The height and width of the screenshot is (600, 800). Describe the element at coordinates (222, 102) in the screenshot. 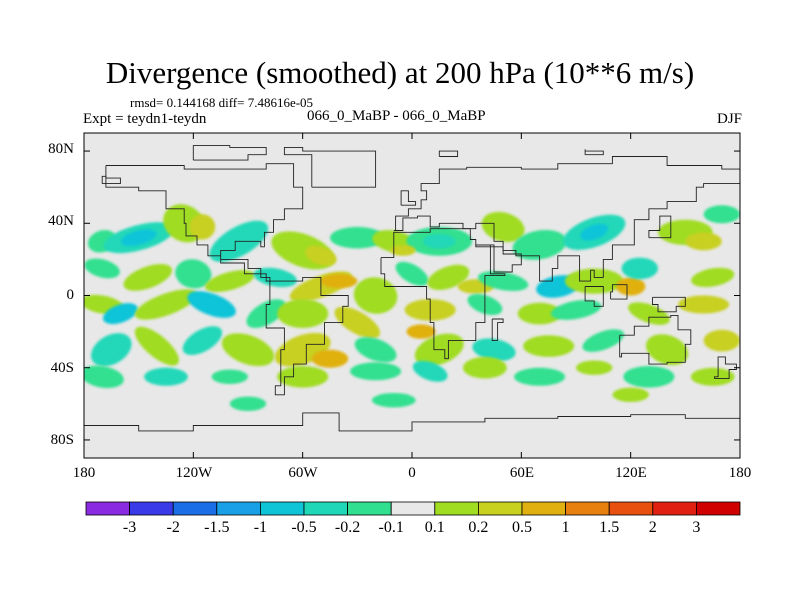

I see `stats-line: rmsd= 0.144168 diff= 7.48616e-05` at that location.